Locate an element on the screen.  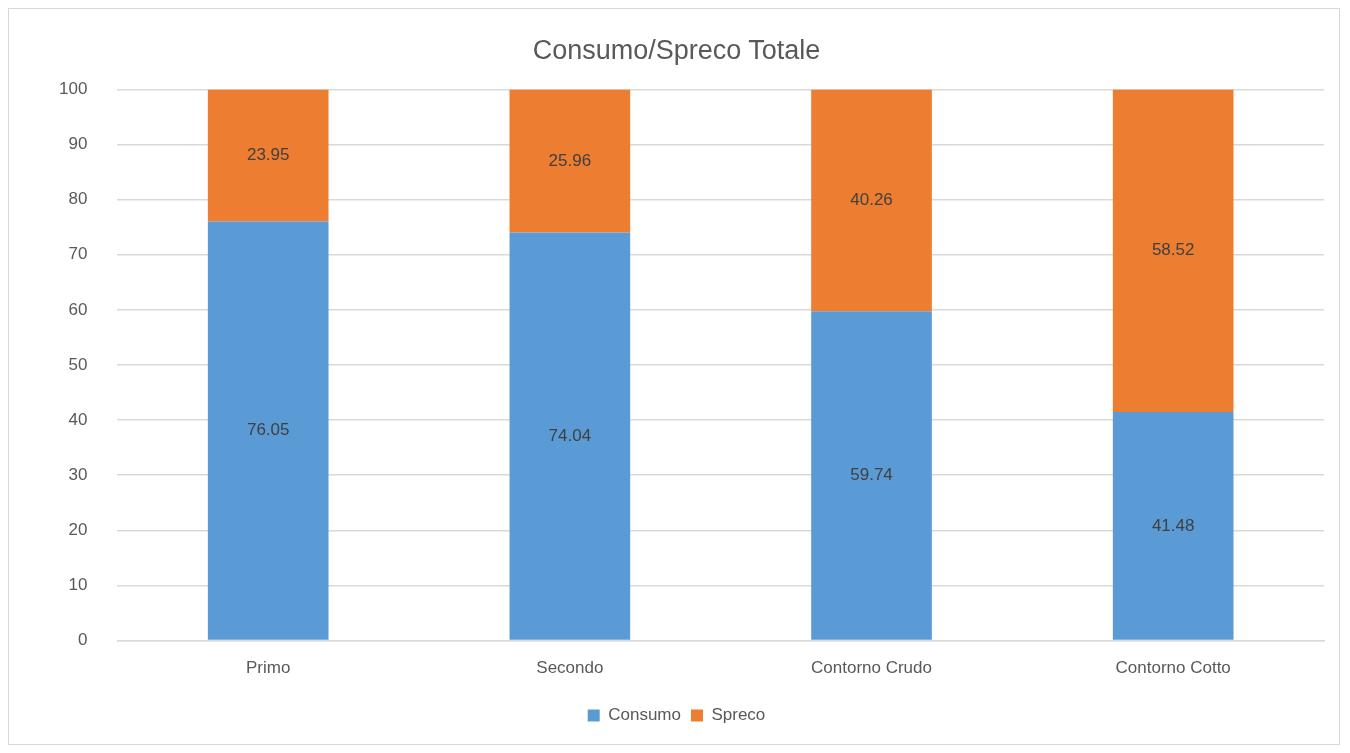
data-label: 59.74 is located at coordinates (871, 475).